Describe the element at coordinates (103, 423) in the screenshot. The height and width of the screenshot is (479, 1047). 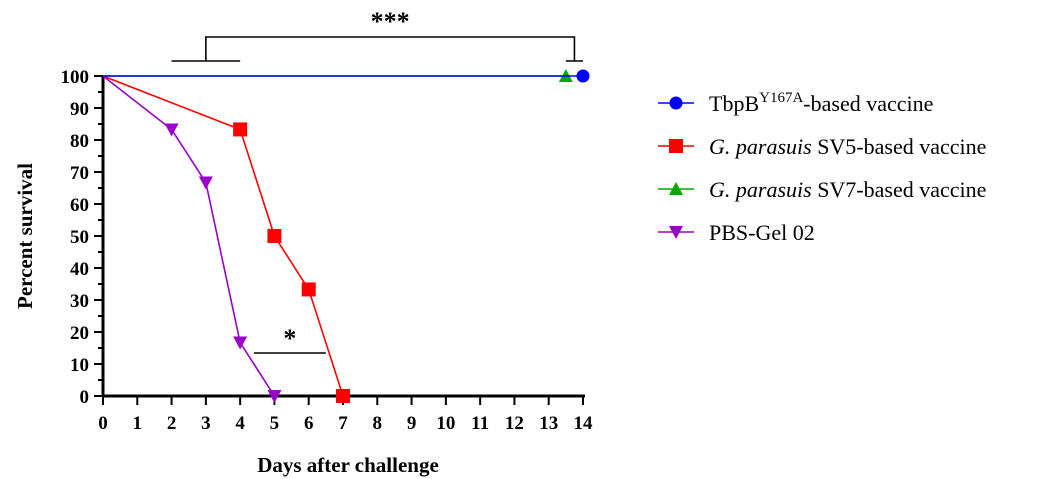
I see `x-tick-label: 0` at that location.